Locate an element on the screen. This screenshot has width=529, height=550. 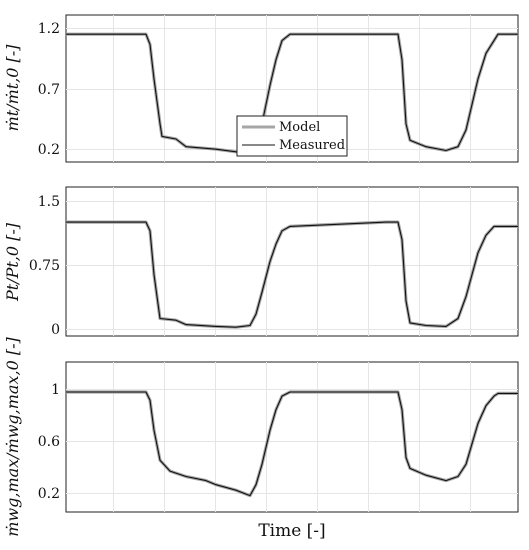
p1-ytick-1: 1.2 is located at coordinates (49, 29).